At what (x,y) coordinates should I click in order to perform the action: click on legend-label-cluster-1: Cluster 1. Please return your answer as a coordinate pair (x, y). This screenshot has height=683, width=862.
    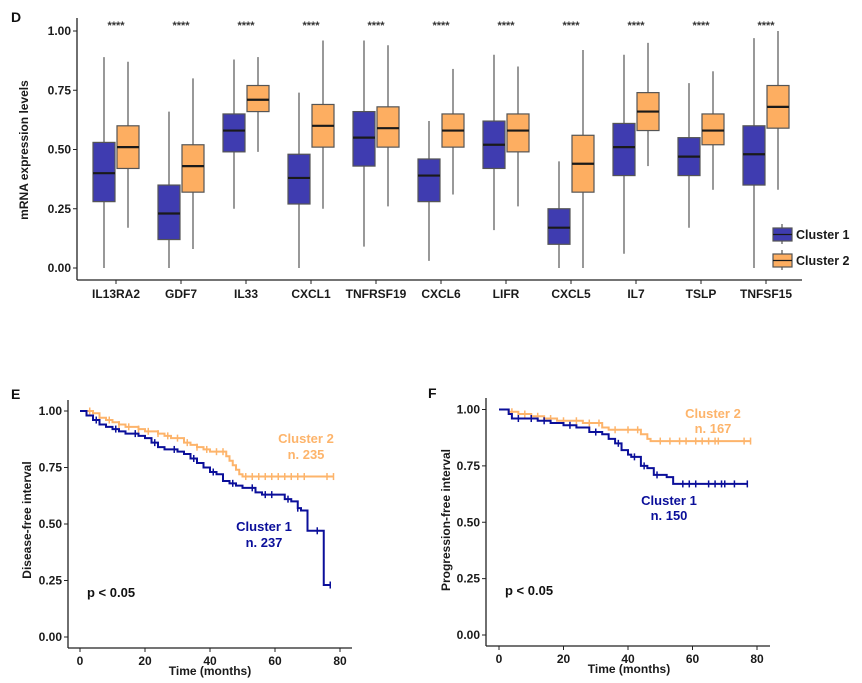
    Looking at the image, I should click on (823, 235).